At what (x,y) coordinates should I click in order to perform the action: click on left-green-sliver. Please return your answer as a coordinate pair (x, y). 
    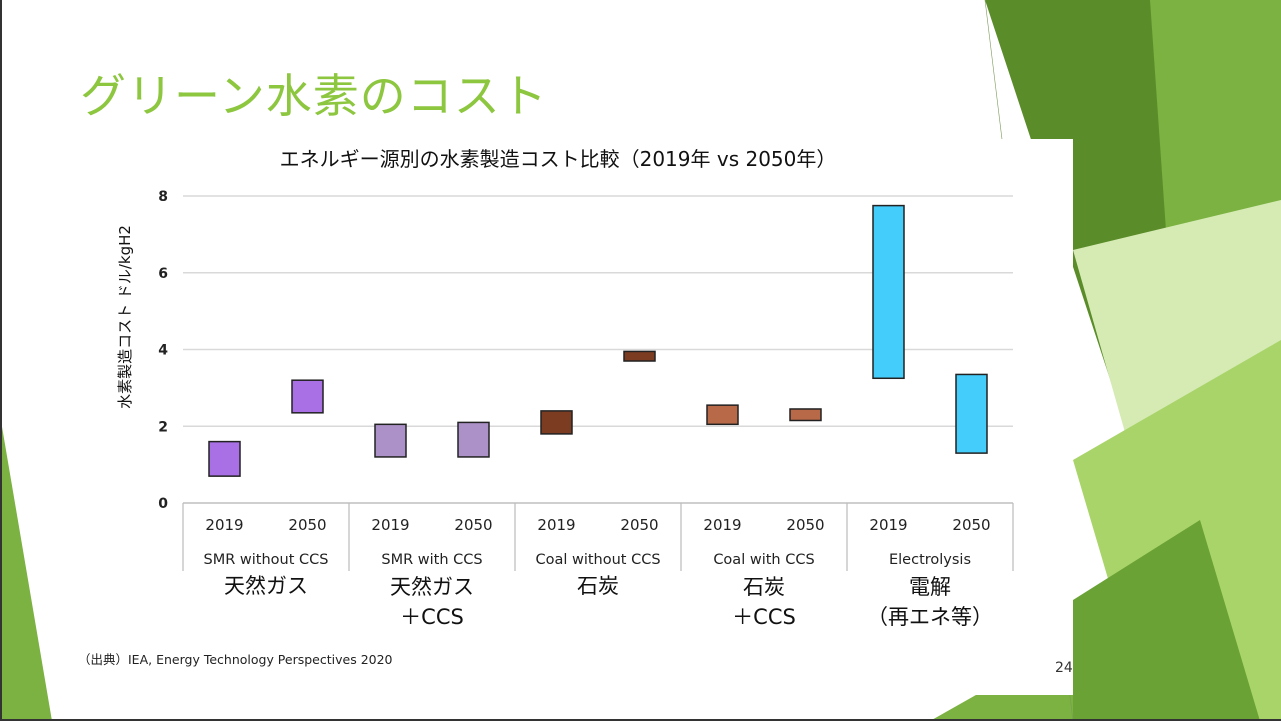
    Looking at the image, I should click on (26, 568).